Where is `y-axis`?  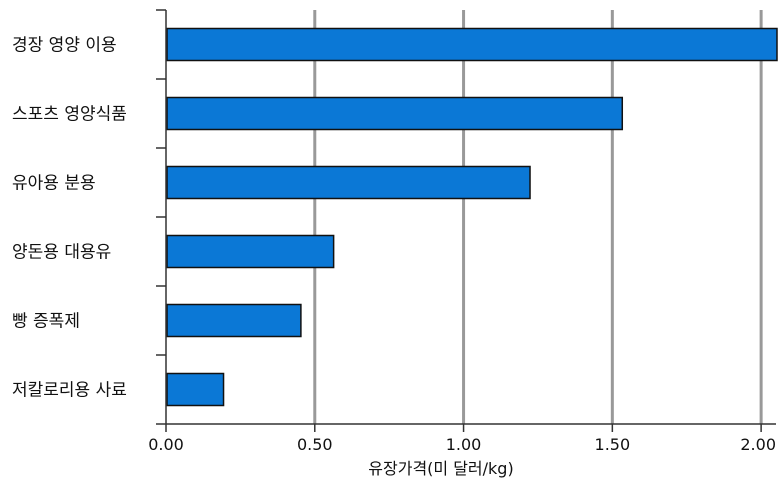
y-axis is located at coordinates (161, 217).